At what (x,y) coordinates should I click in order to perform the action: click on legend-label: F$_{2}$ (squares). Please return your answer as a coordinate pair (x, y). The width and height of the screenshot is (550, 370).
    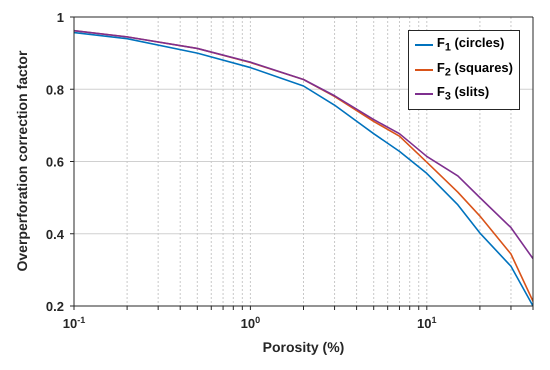
    Looking at the image, I should click on (474, 69).